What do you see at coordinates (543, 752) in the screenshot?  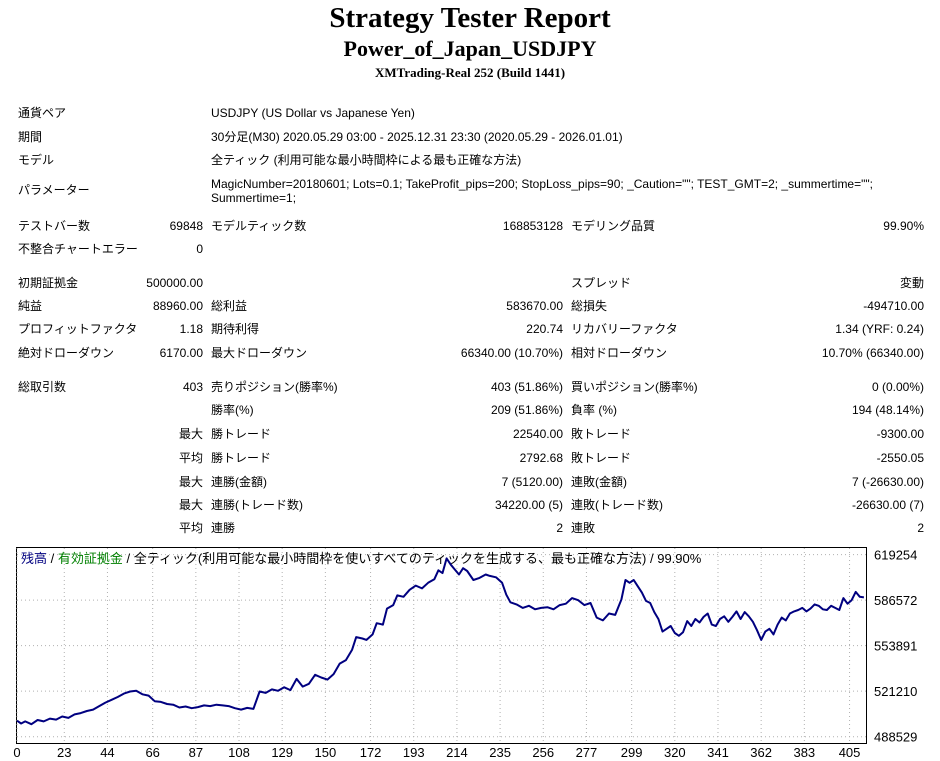 I see `x-tick-label: 256` at bounding box center [543, 752].